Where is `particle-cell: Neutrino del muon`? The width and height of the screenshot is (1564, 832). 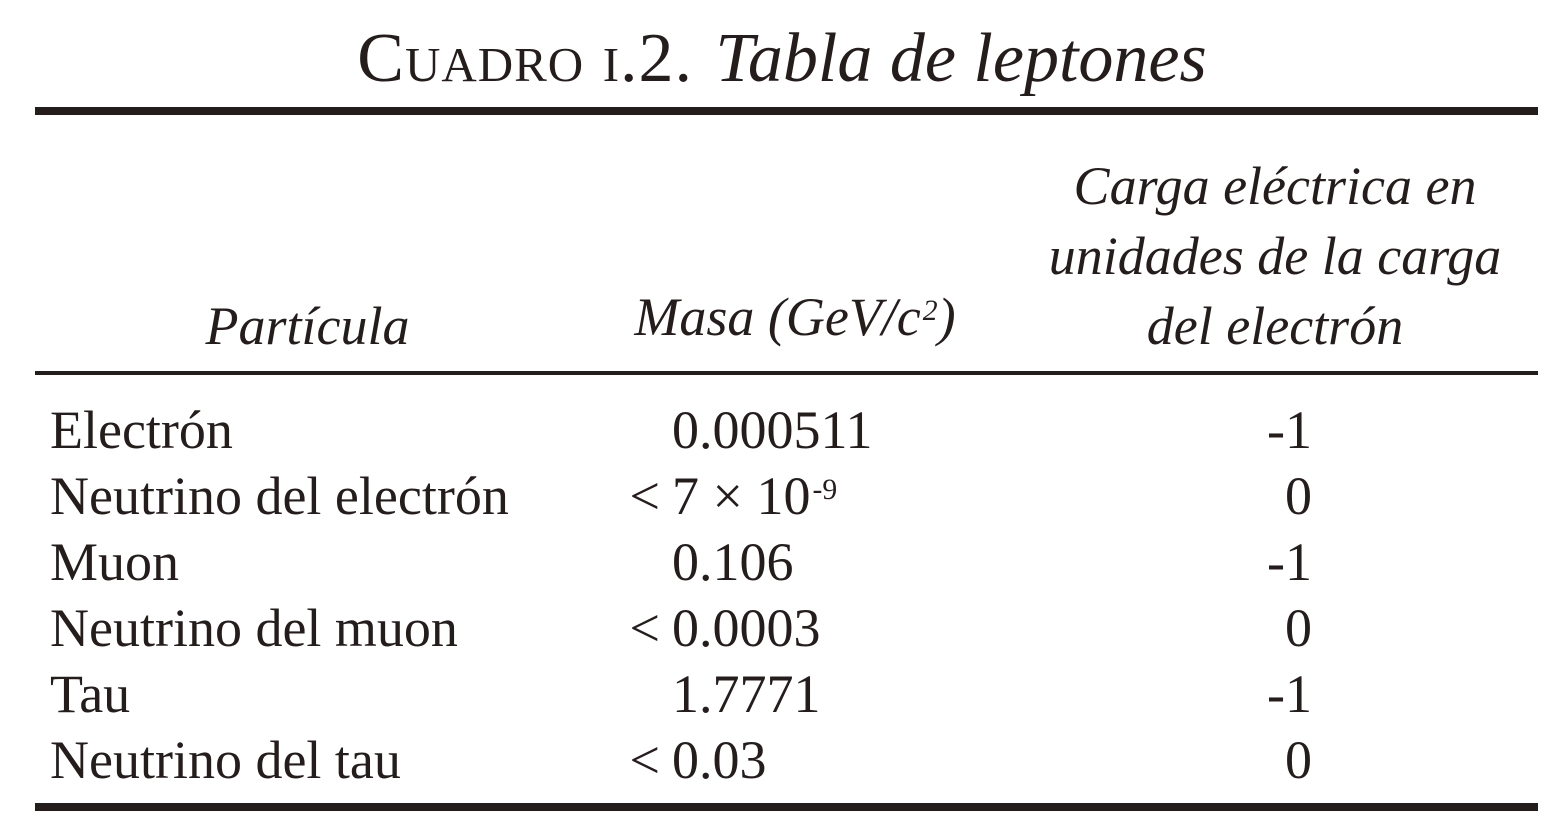
particle-cell: Neutrino del muon is located at coordinates (254, 628).